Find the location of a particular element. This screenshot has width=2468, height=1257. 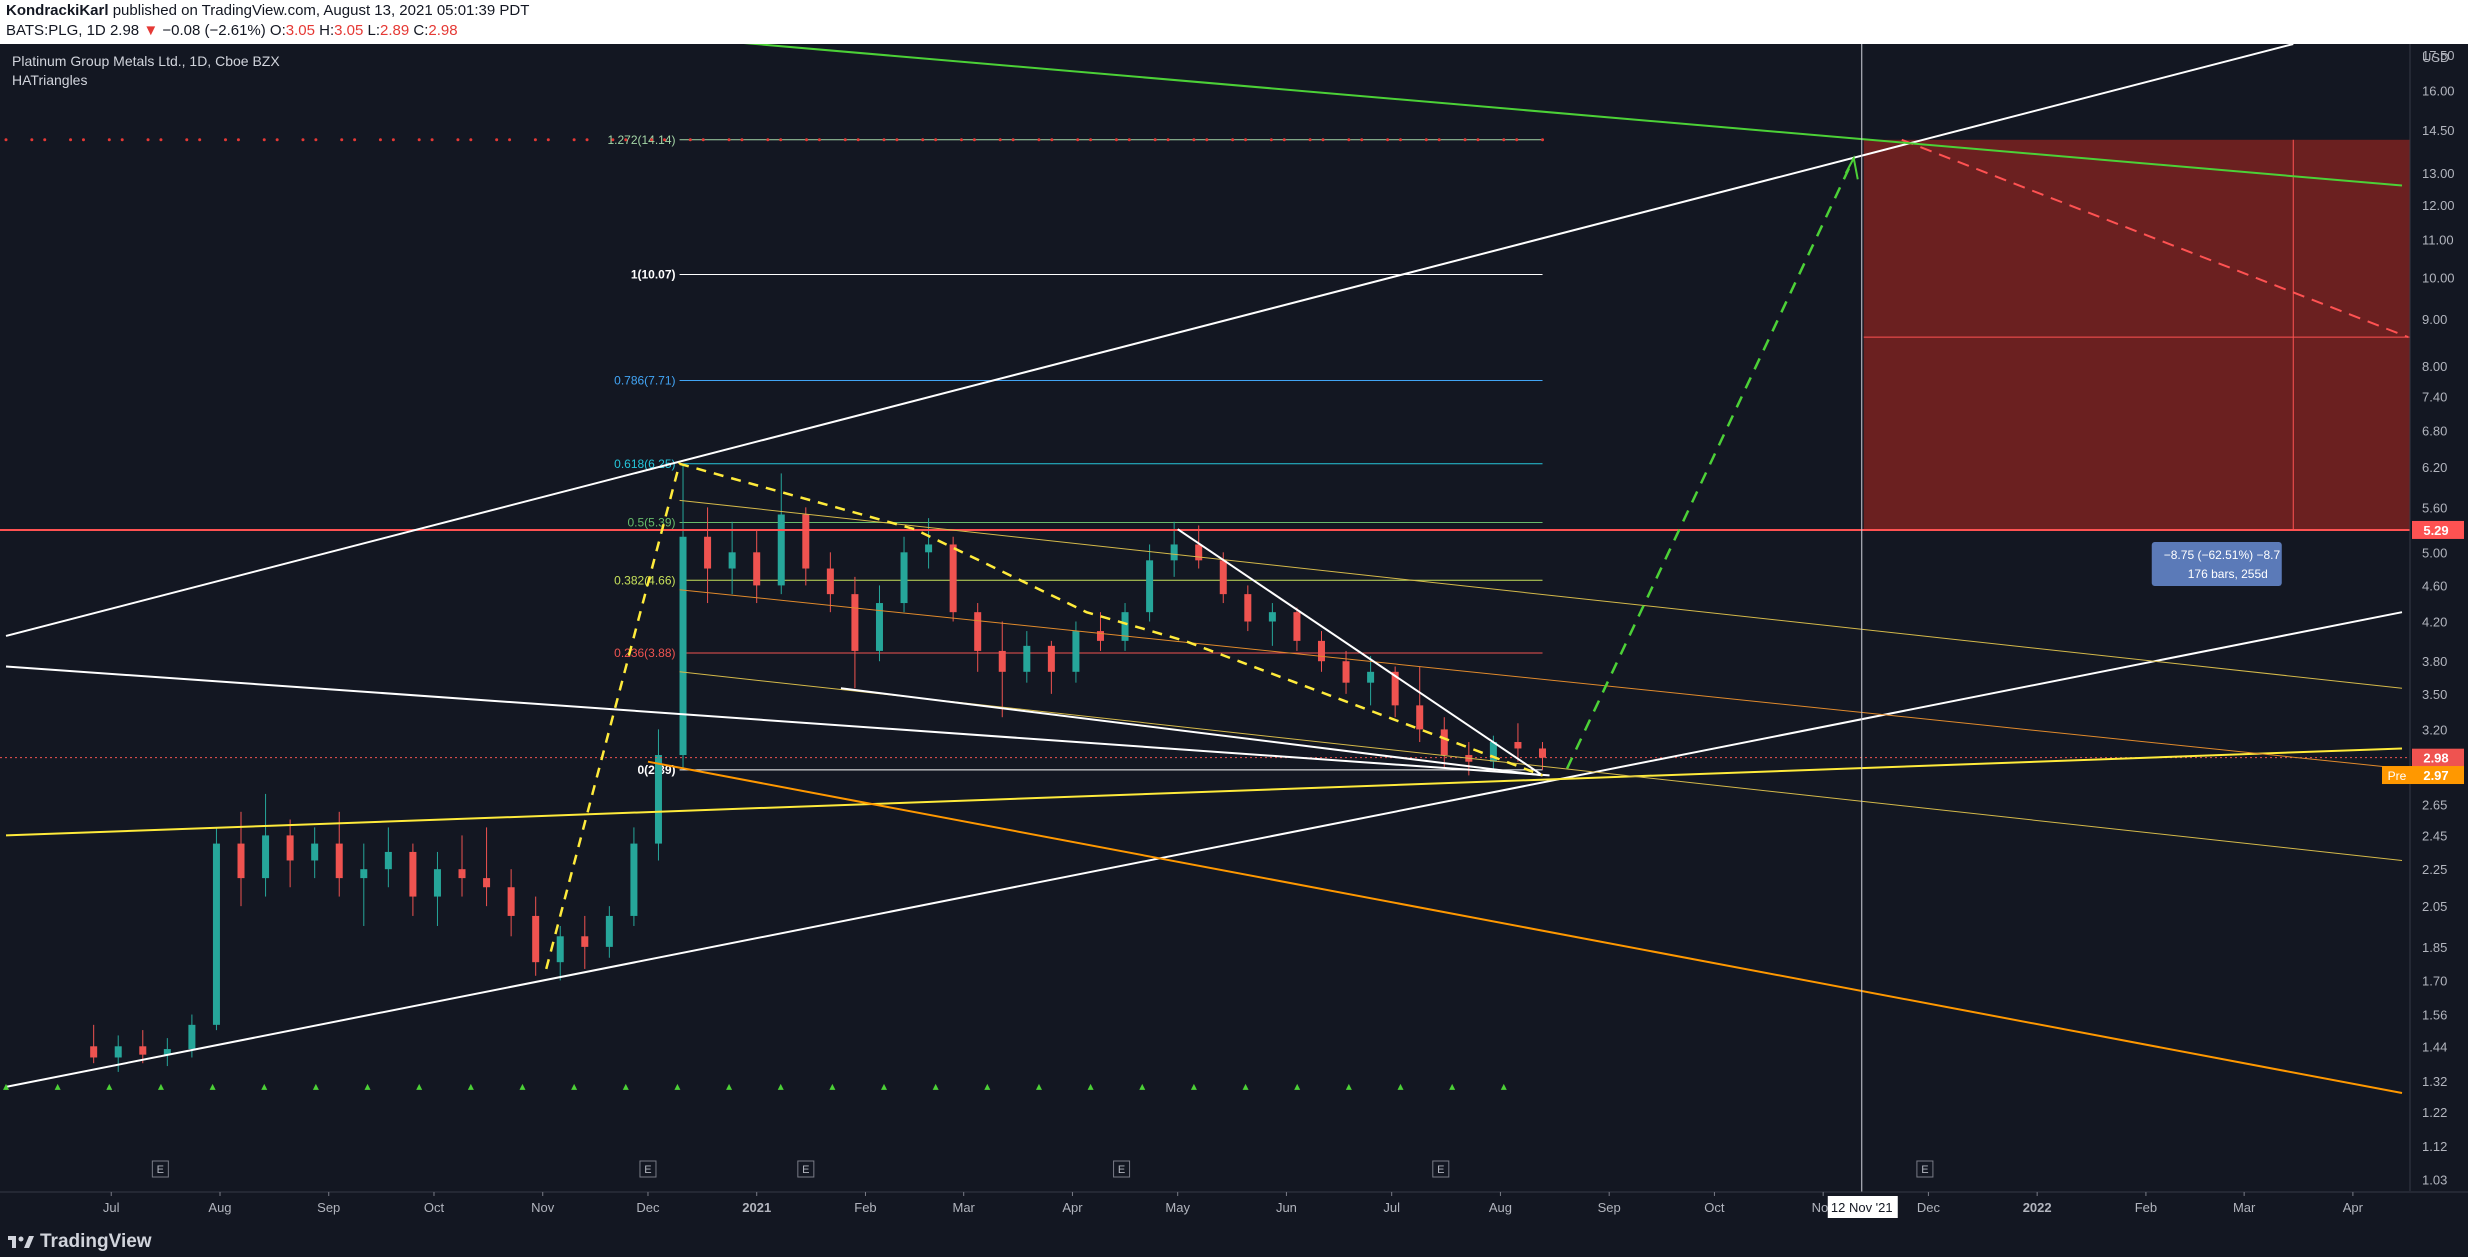

open-label: O: is located at coordinates (277, 30).